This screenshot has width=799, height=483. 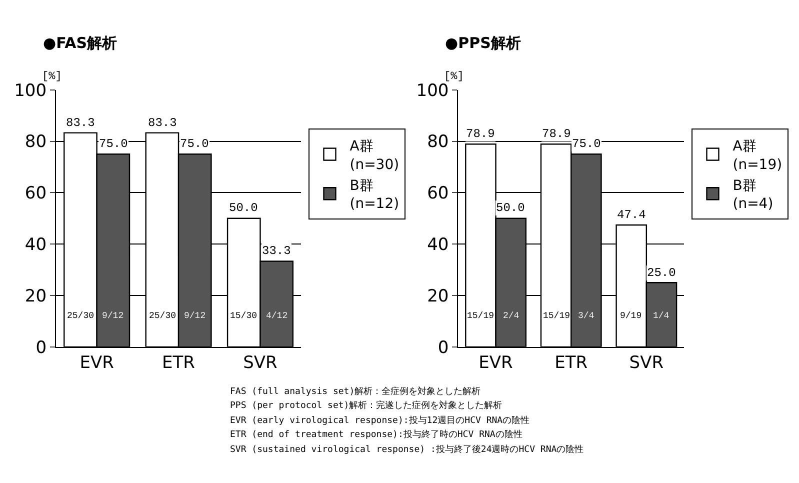 I want to click on text: ETR (end of treatment response):投与終了時のHCV RNAの陰性, so click(x=376, y=434).